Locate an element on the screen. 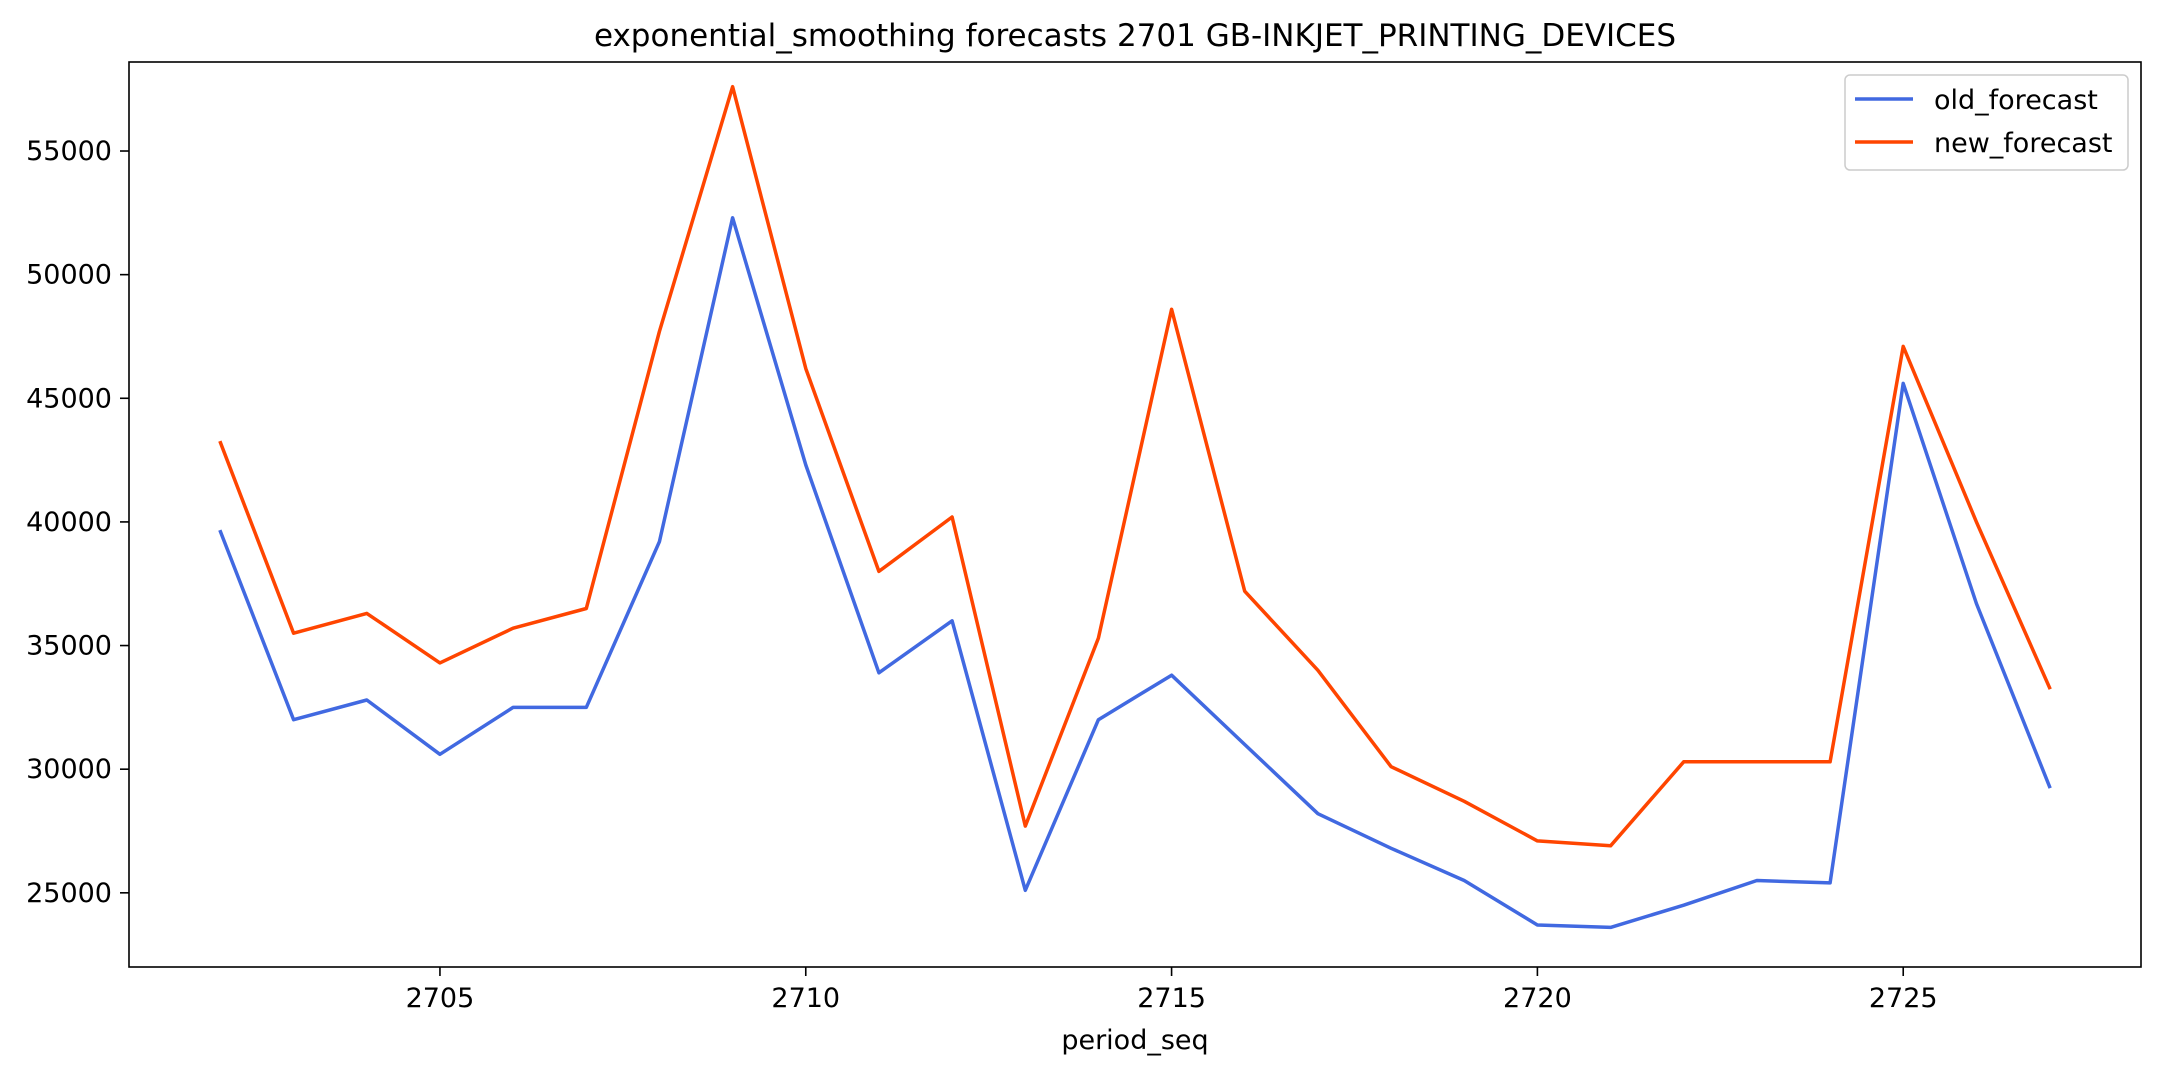 The width and height of the screenshot is (2162, 1076). x-tick-label: 2710 is located at coordinates (805, 998).